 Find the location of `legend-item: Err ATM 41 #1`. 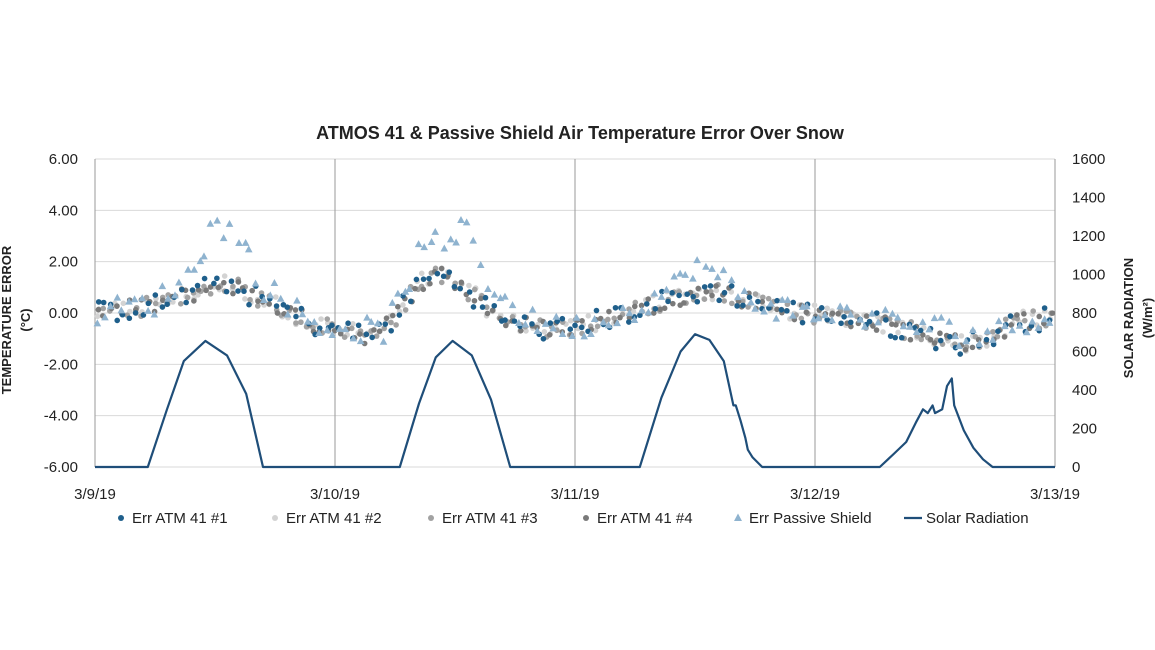

legend-item: Err ATM 41 #1 is located at coordinates (173, 518).